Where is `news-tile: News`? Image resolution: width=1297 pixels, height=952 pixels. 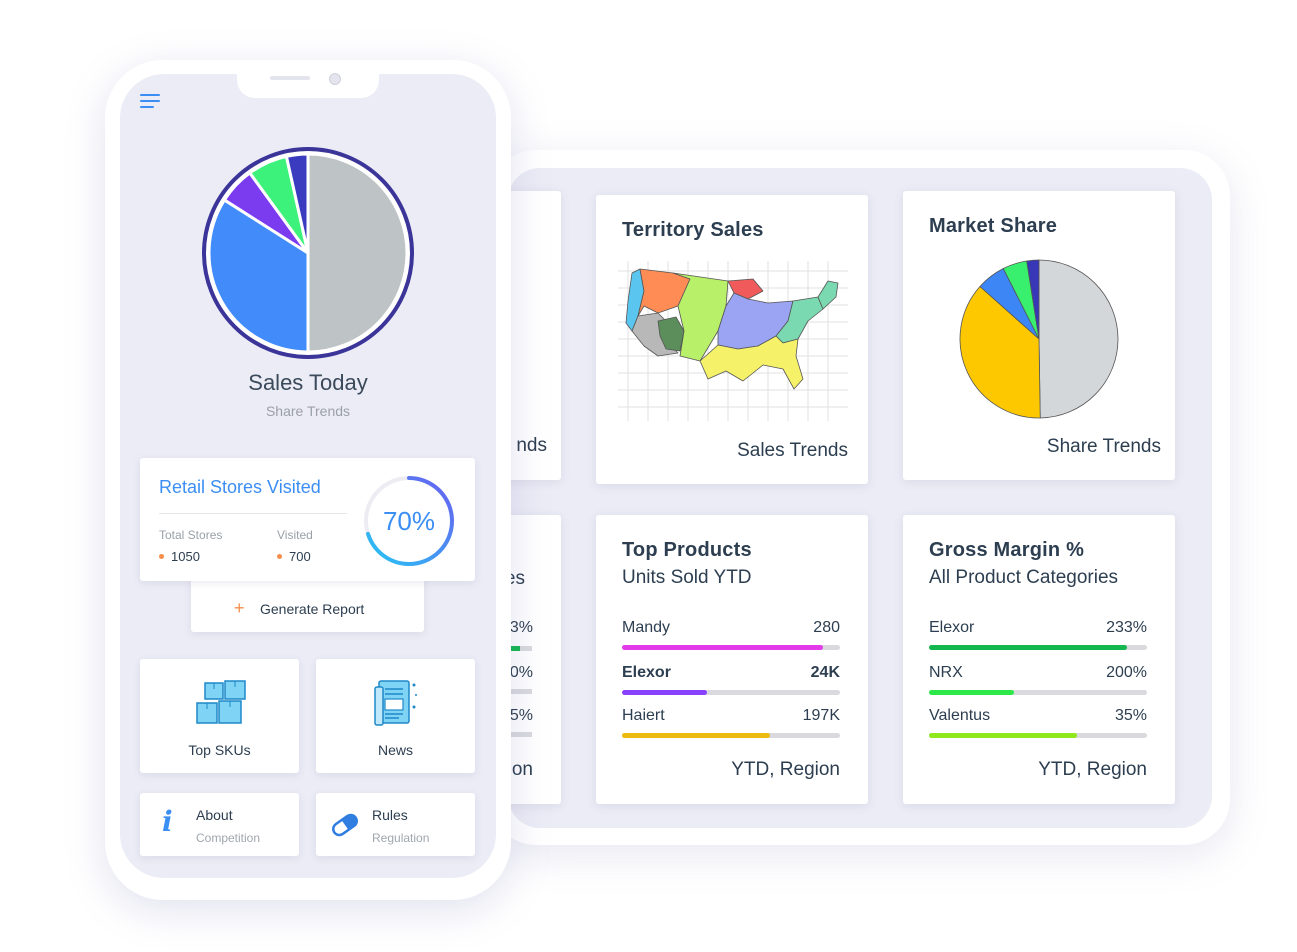 news-tile: News is located at coordinates (395, 716).